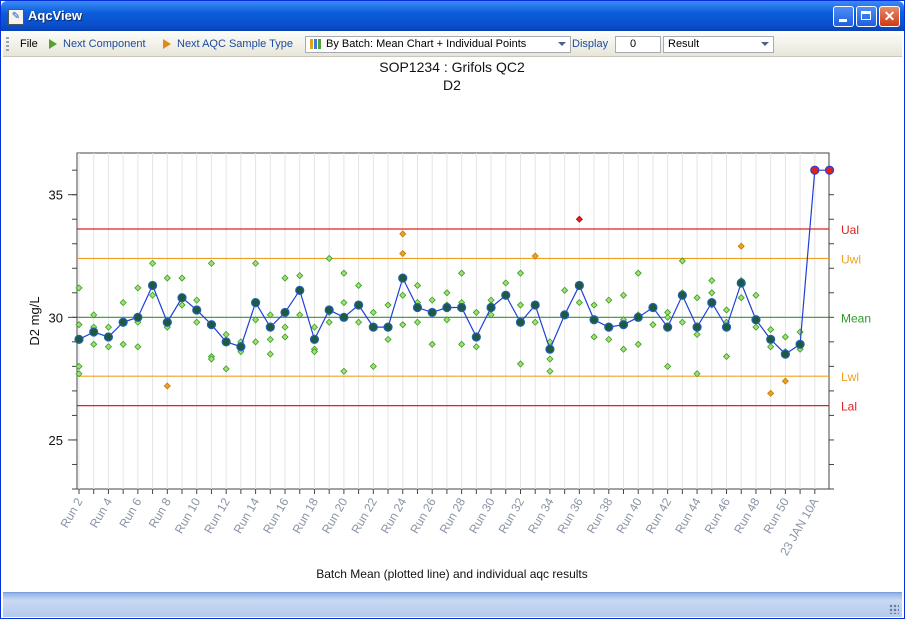  What do you see at coordinates (600, 515) in the screenshot?
I see `x-tick-label: Run 38` at bounding box center [600, 515].